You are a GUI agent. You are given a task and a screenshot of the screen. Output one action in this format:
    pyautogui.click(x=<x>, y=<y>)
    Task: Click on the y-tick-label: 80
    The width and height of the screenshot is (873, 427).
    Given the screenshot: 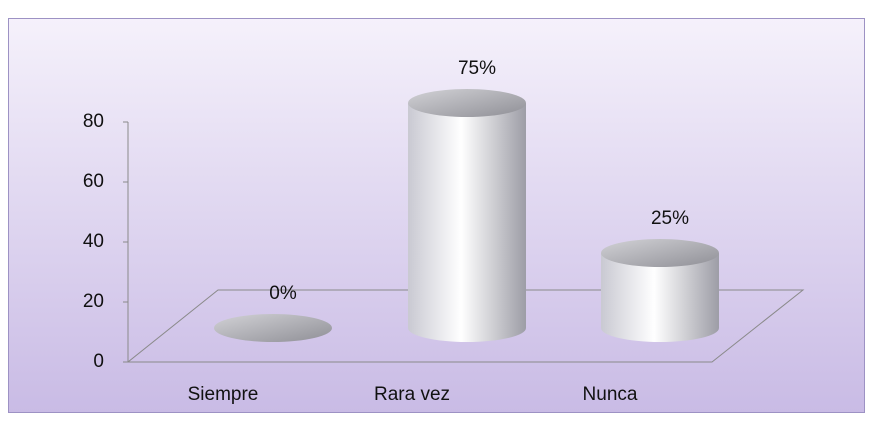 What is the action you would take?
    pyautogui.click(x=93, y=121)
    